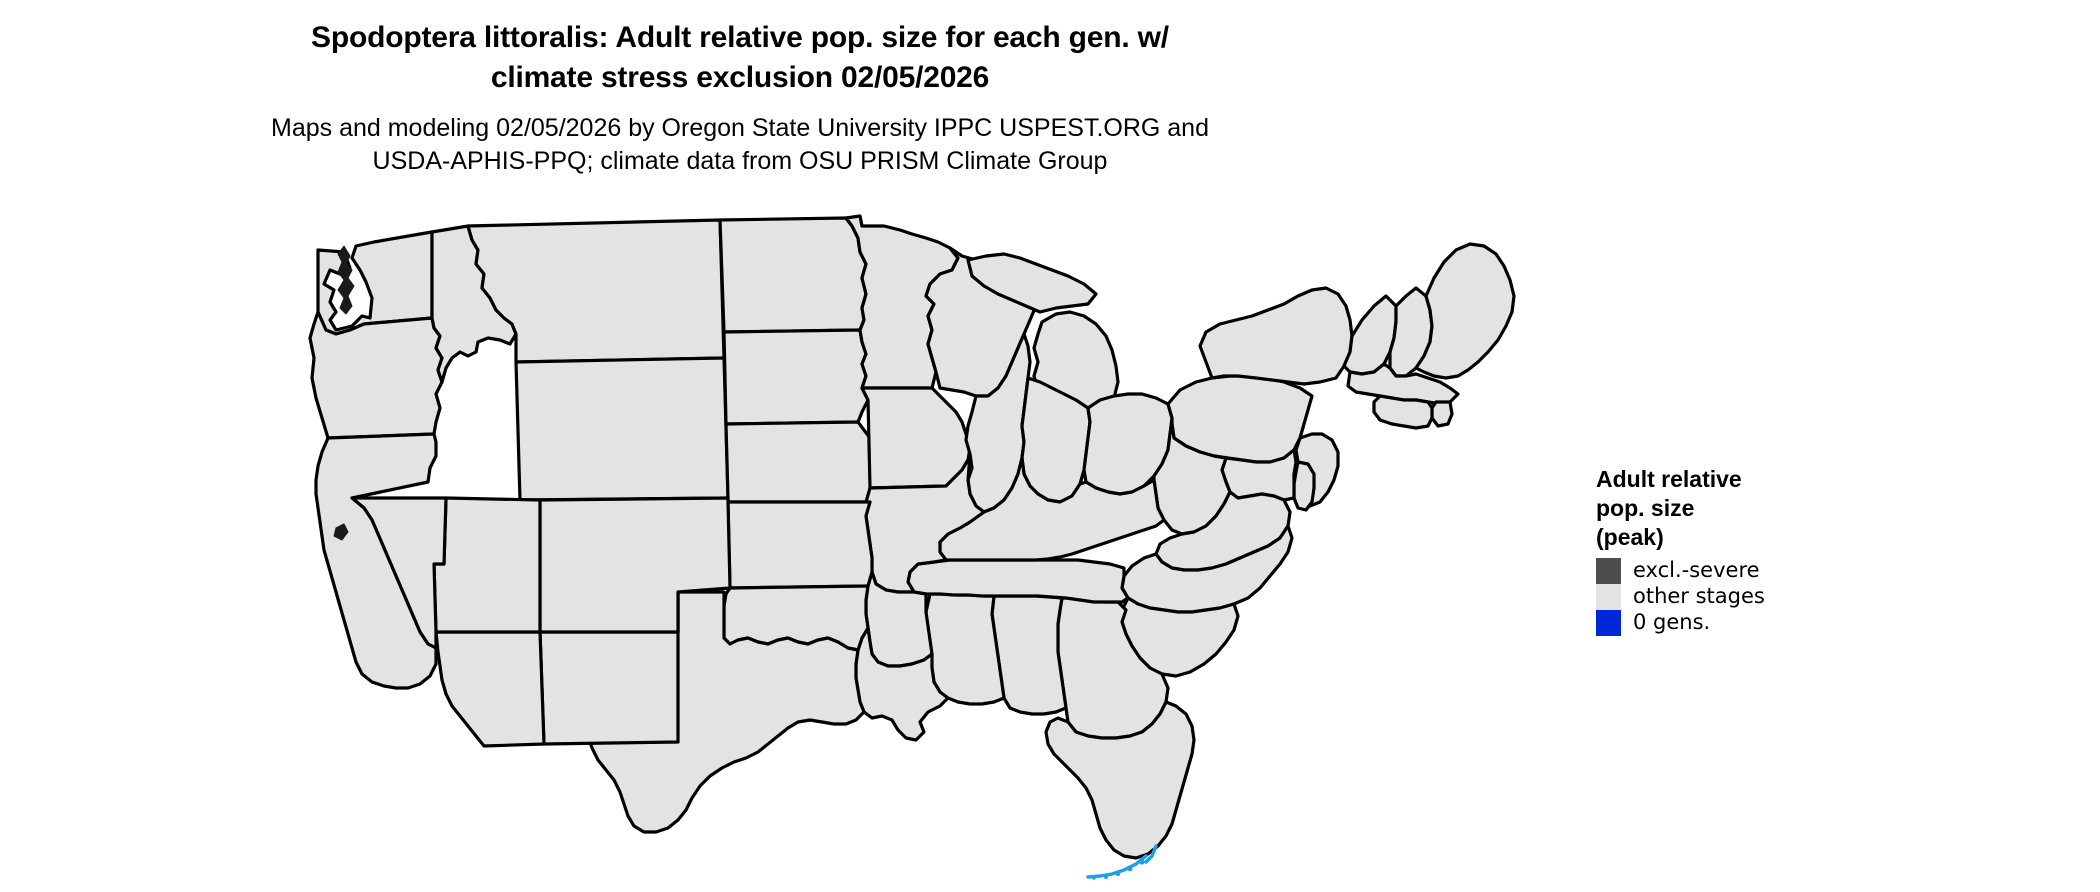 The width and height of the screenshot is (2100, 892). I want to click on state-new-york, so click(1276, 336).